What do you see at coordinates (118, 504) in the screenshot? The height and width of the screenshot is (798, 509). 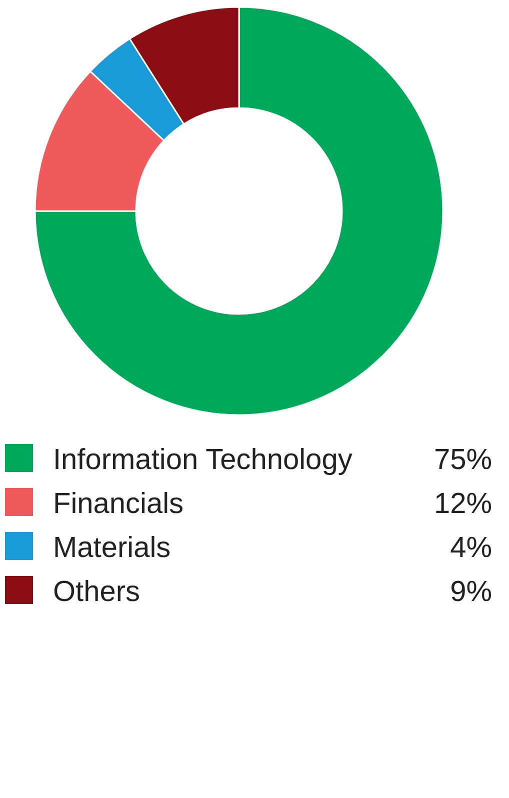 I see `legend-label: Financials` at bounding box center [118, 504].